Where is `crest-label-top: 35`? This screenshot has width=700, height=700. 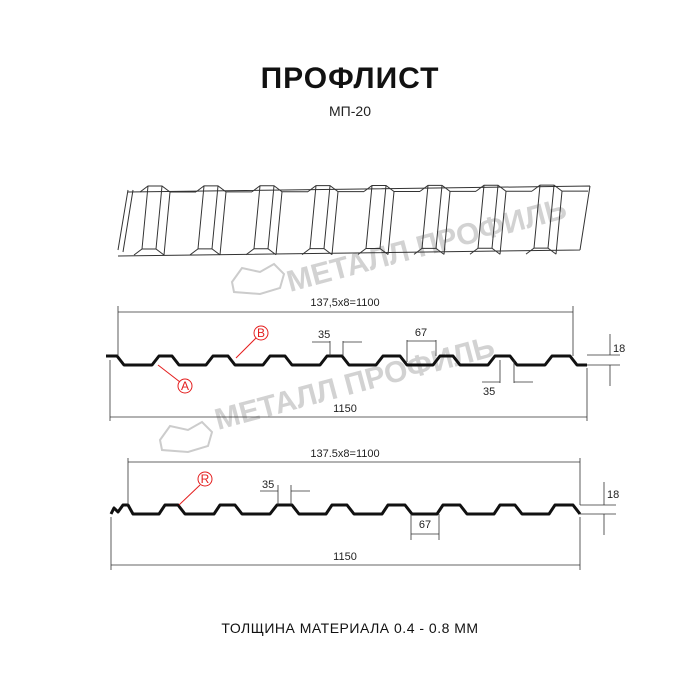
crest-label-top: 35 is located at coordinates (324, 335).